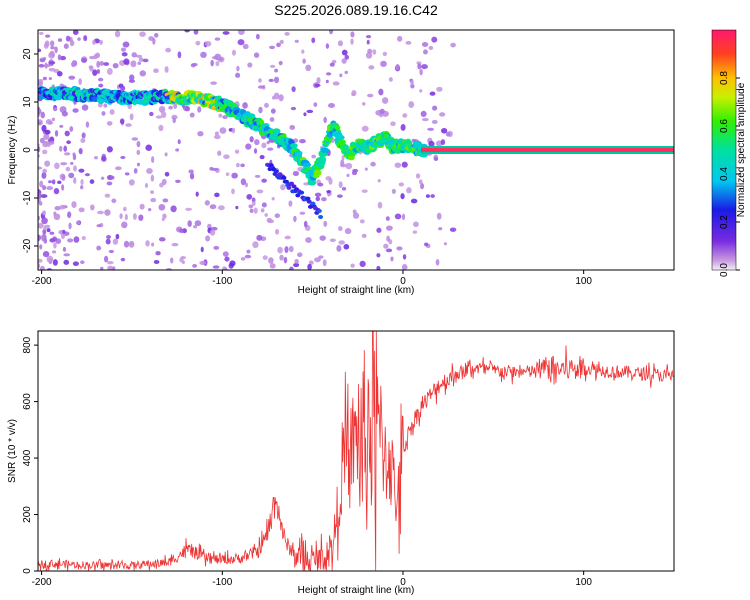 This screenshot has width=750, height=600. Describe the element at coordinates (12, 150) in the screenshot. I see `spectrogram-y-label: Frequency (Hz)` at that location.